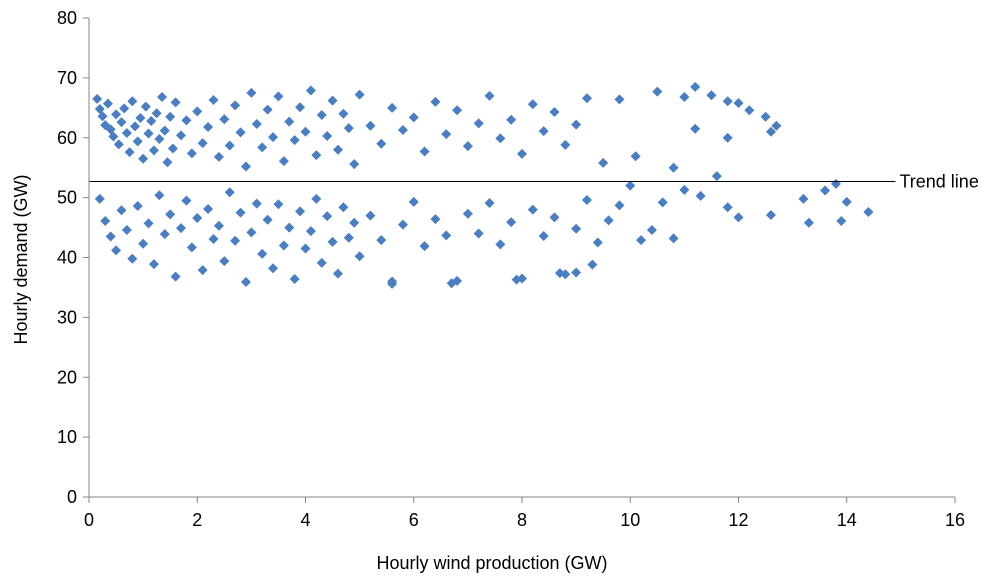 The width and height of the screenshot is (981, 576). Describe the element at coordinates (67, 78) in the screenshot. I see `y-tick-label: 70` at that location.